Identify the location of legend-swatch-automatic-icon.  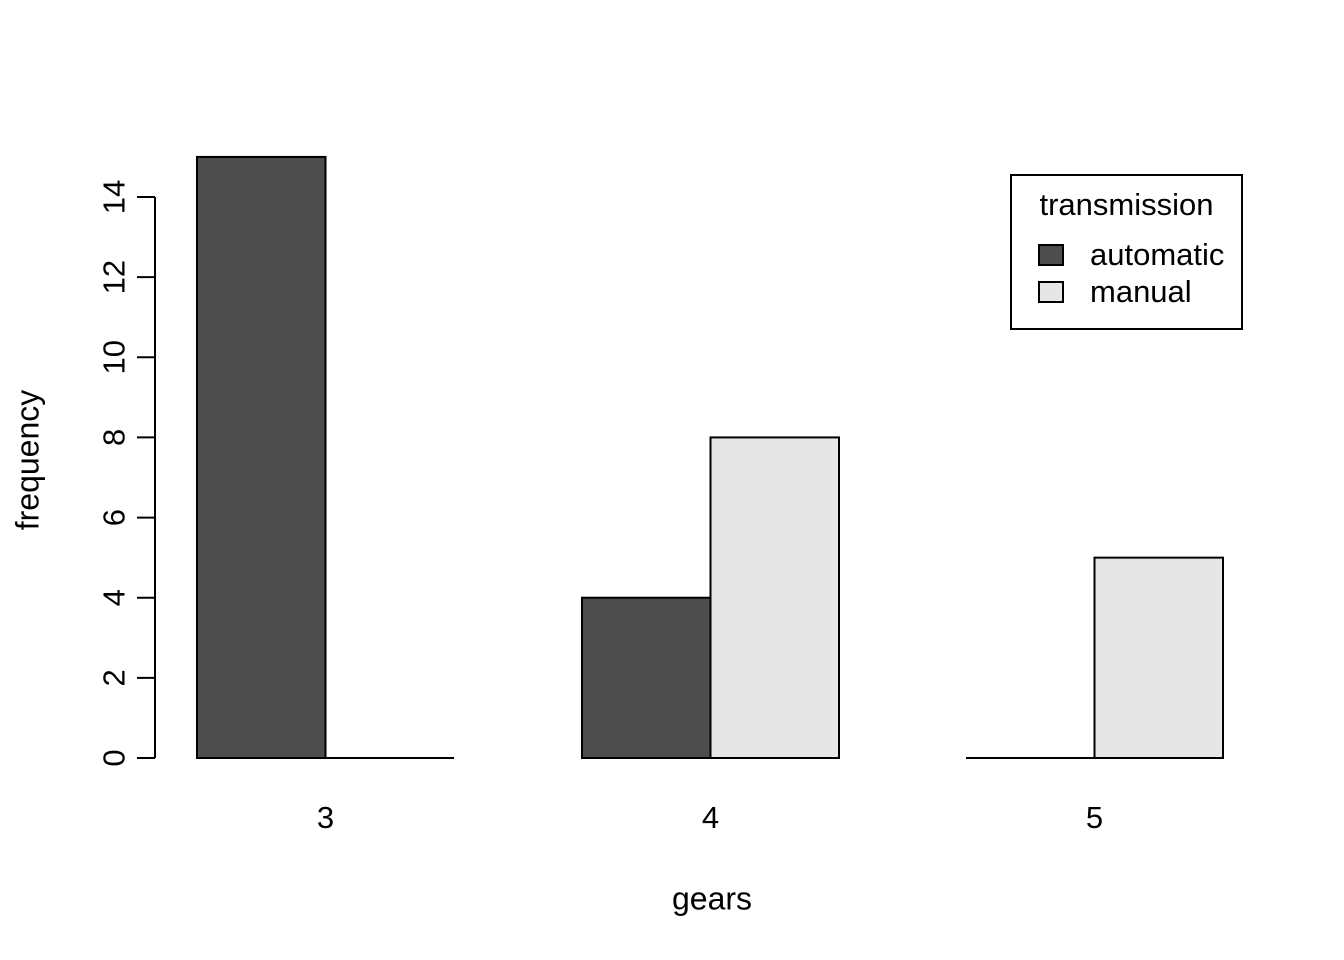
(1051, 254).